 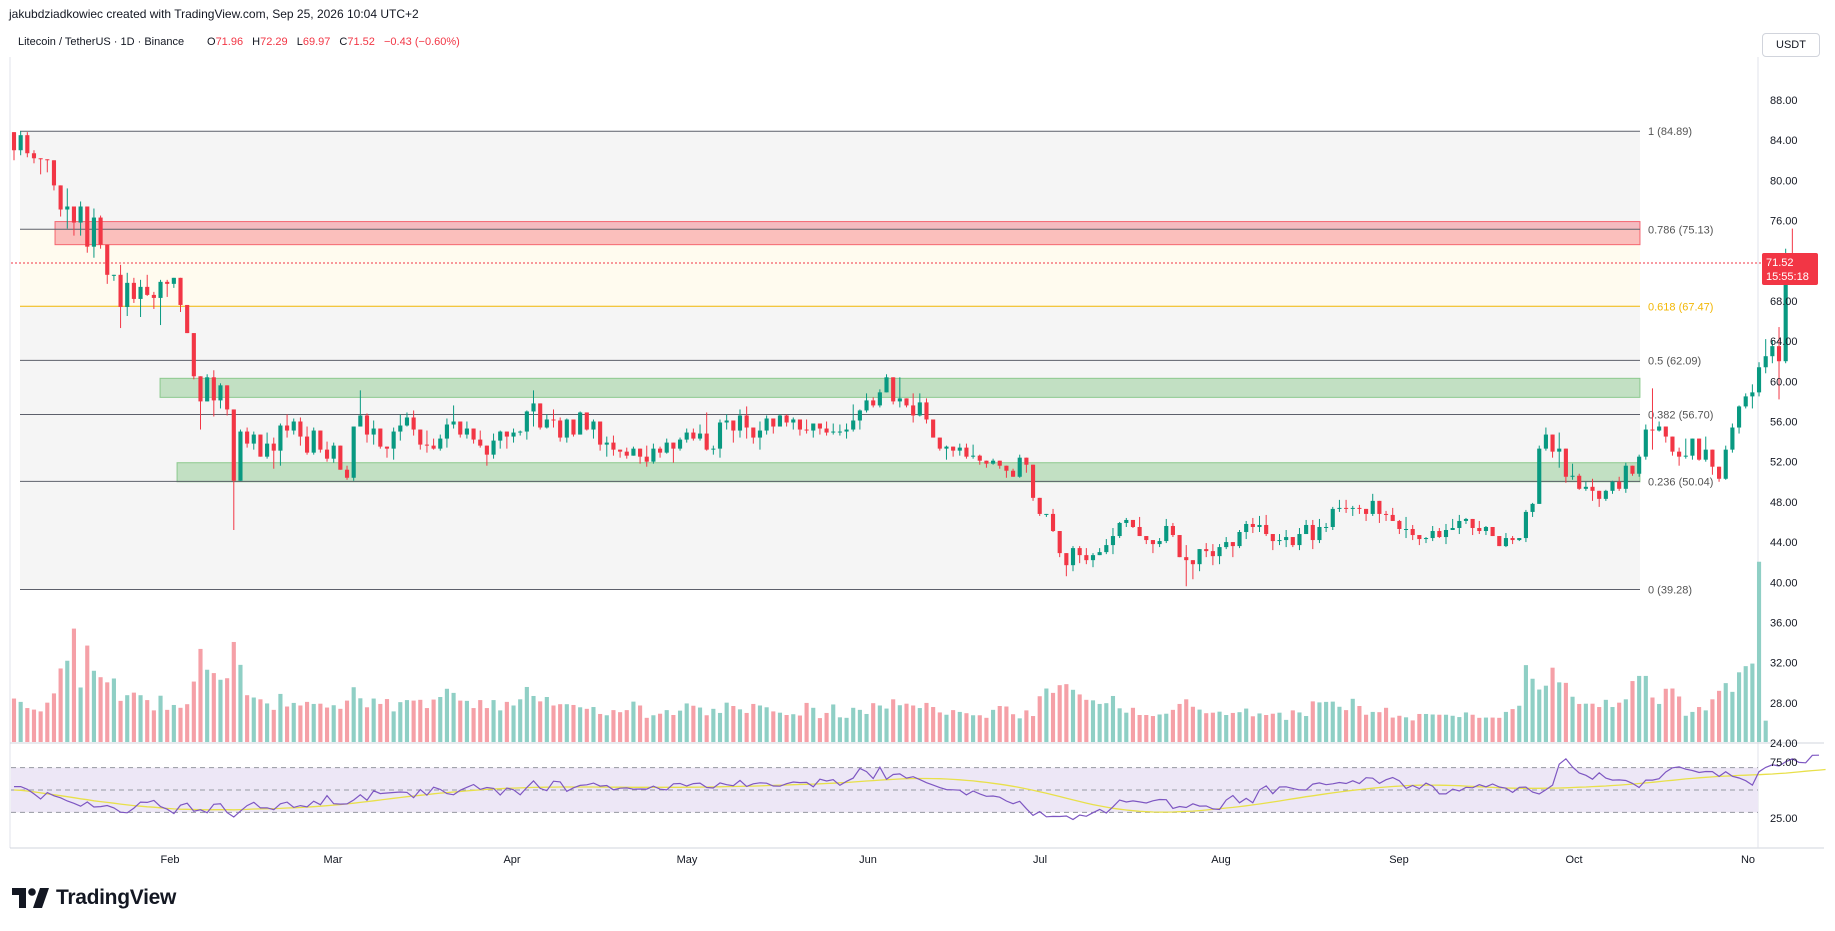 I want to click on price-tick-label: 40.00, so click(x=1784, y=583).